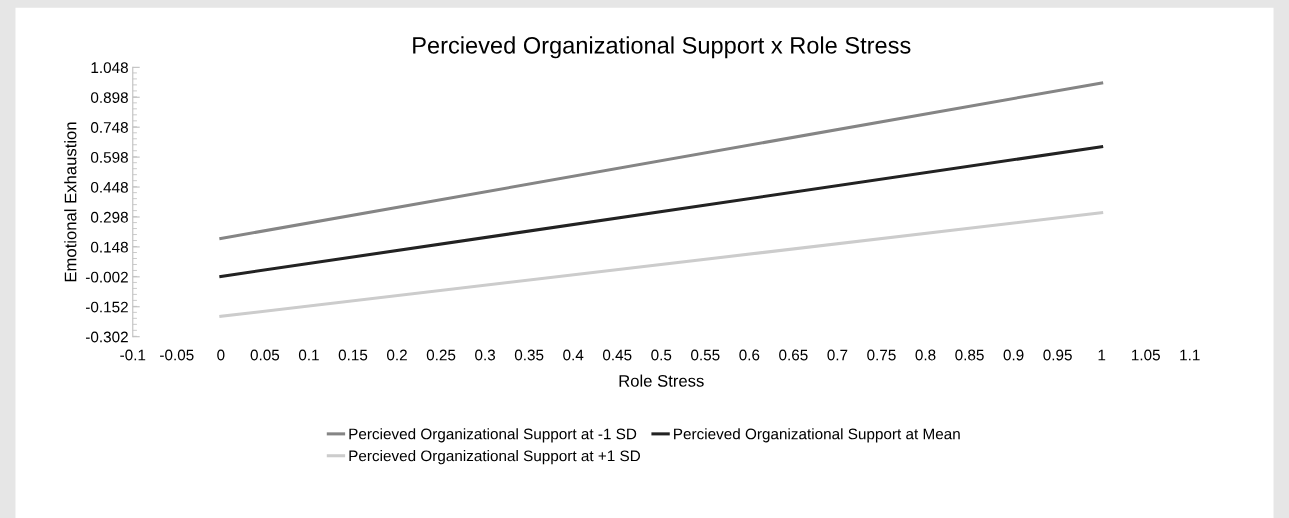 This screenshot has width=1289, height=518. Describe the element at coordinates (793, 355) in the screenshot. I see `x-tick-label: 0.65` at that location.